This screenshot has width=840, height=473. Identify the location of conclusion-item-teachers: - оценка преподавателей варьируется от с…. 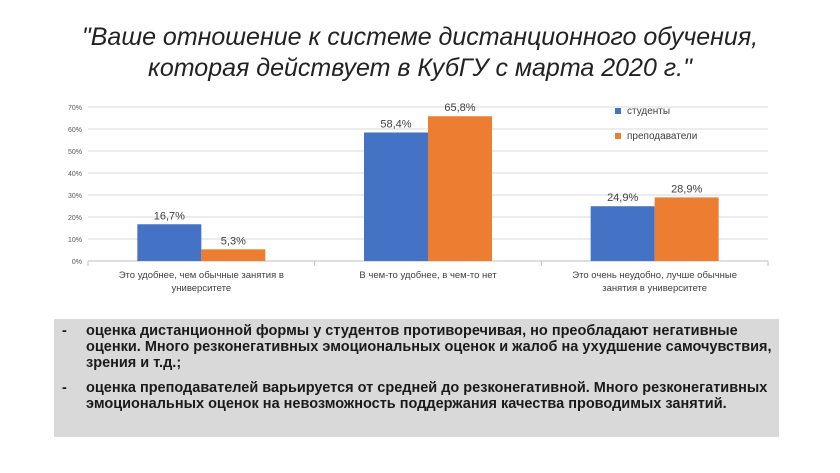
(417, 396).